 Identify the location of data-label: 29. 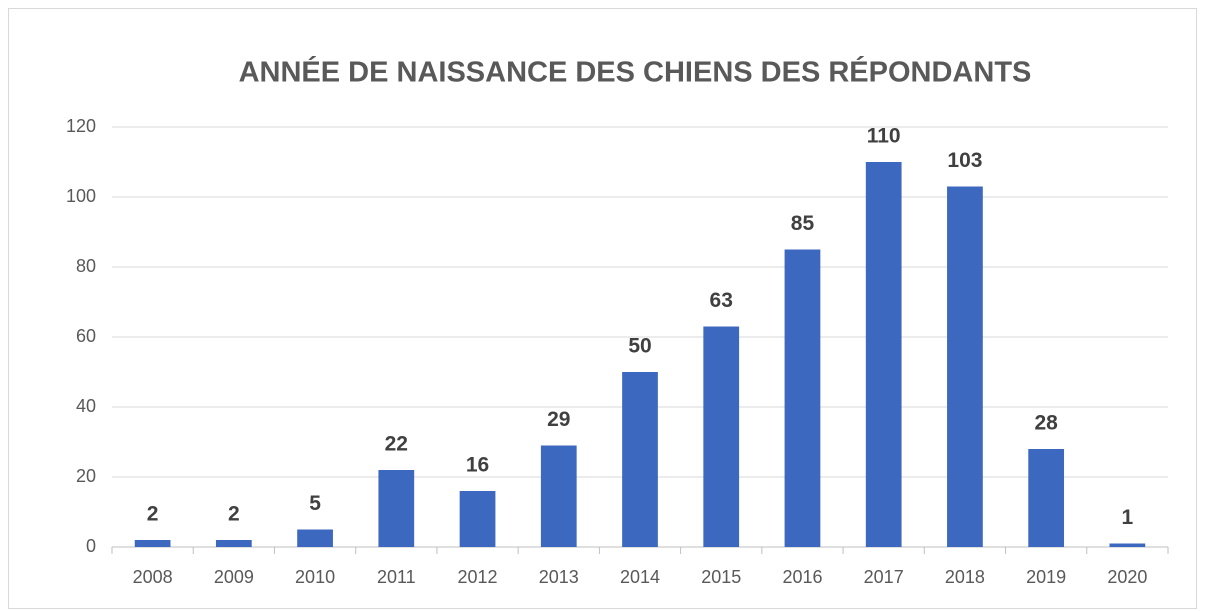
(558, 419).